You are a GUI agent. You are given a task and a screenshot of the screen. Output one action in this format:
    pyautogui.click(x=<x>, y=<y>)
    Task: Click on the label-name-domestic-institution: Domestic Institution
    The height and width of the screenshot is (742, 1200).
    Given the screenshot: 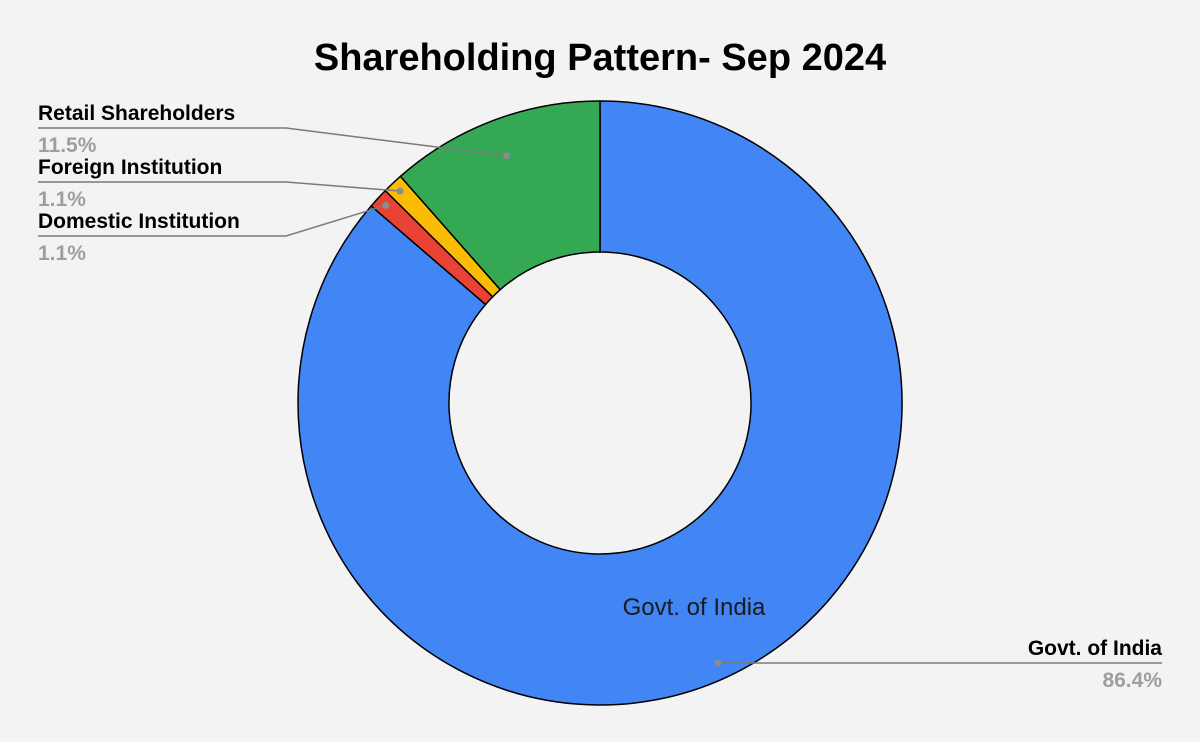 What is the action you would take?
    pyautogui.click(x=139, y=221)
    